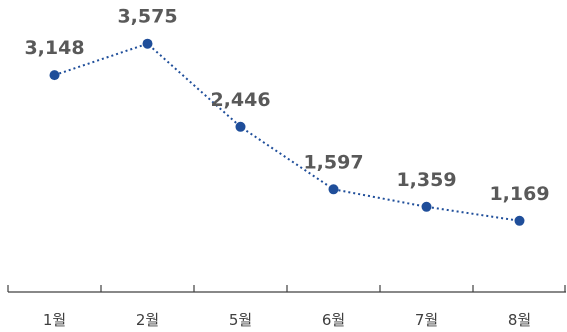 This screenshot has width=567, height=332. I want to click on data-label: 1,359, so click(426, 180).